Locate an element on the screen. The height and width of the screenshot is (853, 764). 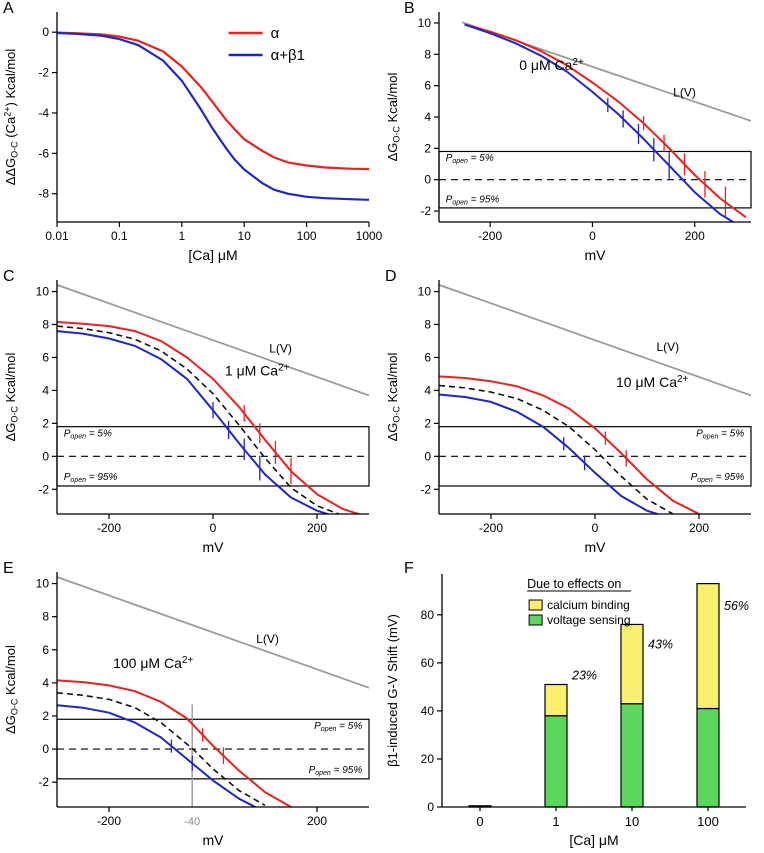
svg-text: calcium binding is located at coordinates (588, 605).